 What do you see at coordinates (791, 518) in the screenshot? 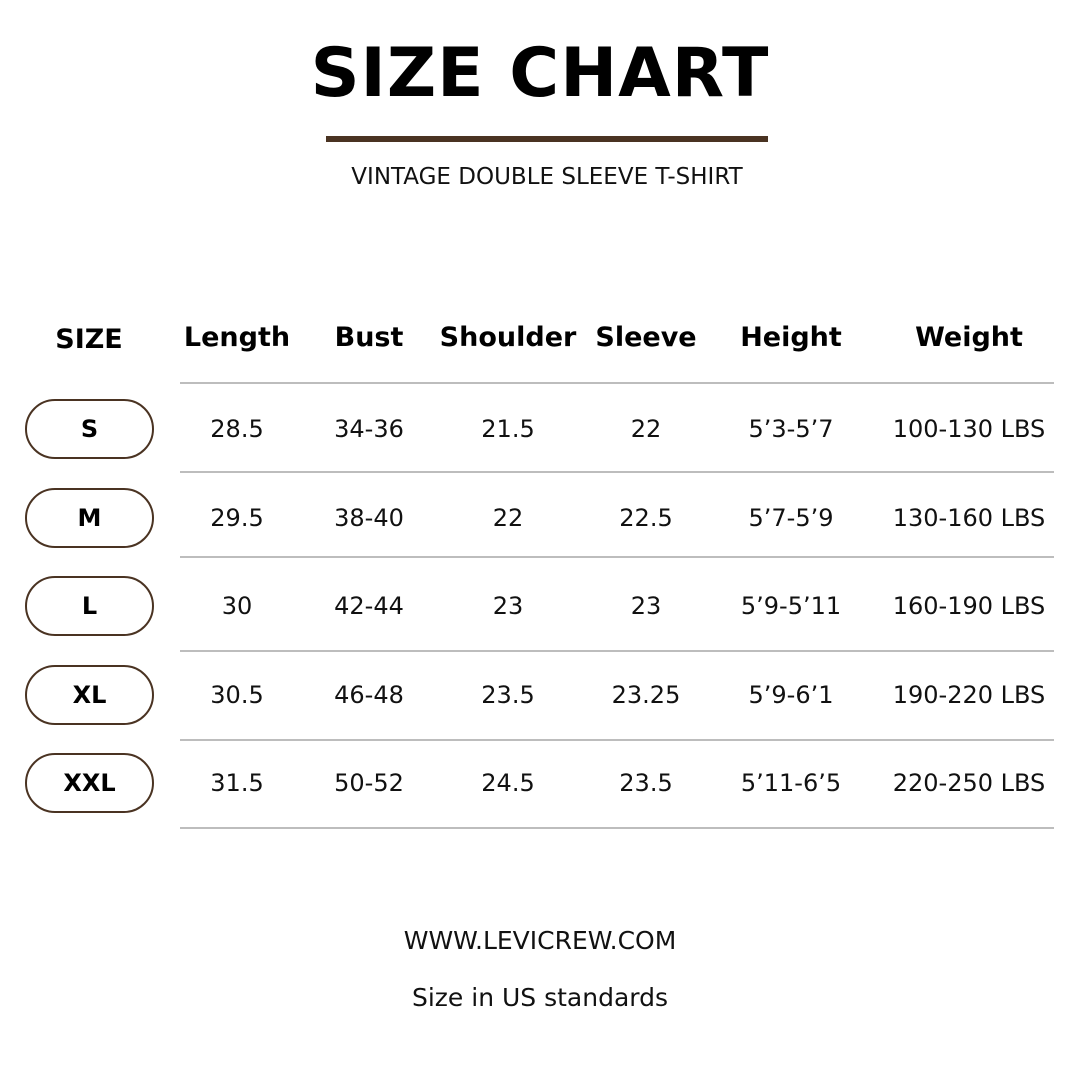
I see `table-cell: 5’7-5’9` at bounding box center [791, 518].